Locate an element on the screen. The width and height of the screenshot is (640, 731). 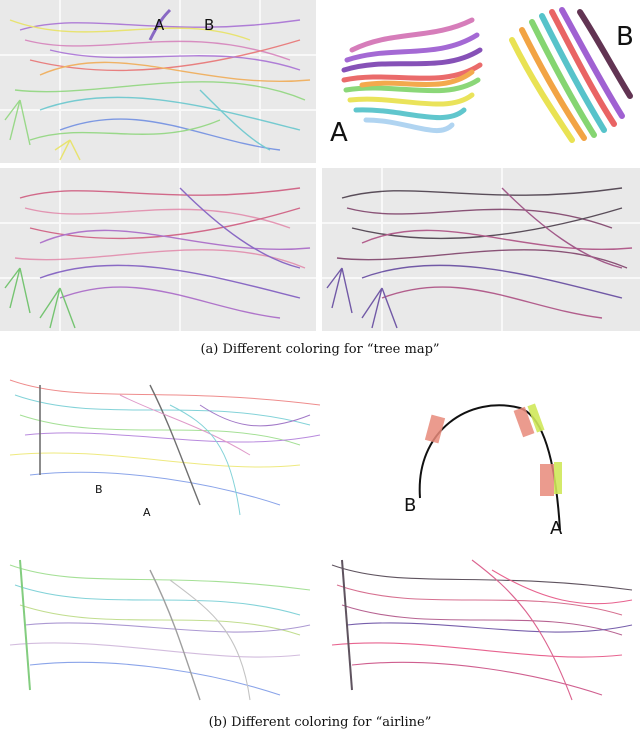
treemap-edges-rainbow is located at coordinates (158, 81).